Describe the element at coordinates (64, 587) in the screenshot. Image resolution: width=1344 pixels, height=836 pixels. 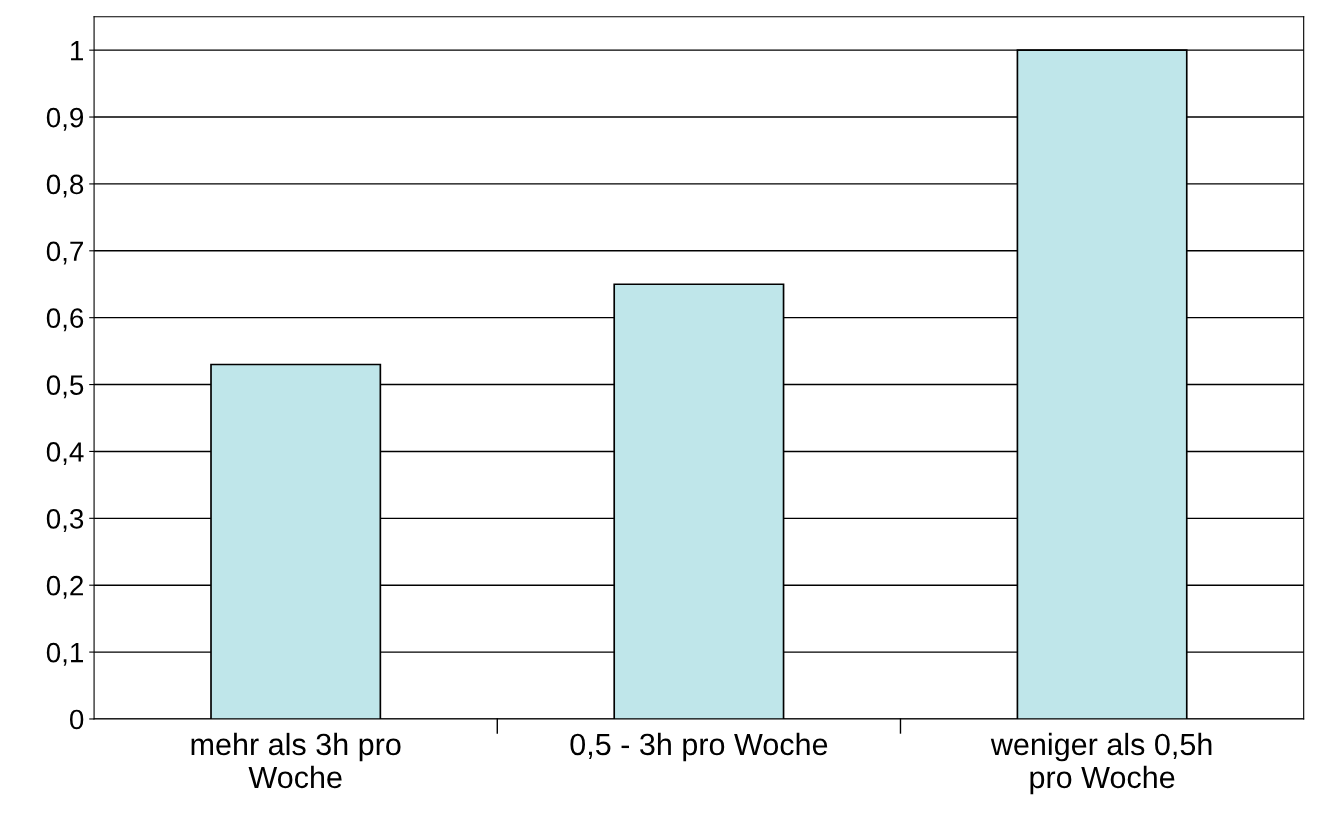
I see `y-tick-label: 0,2` at that location.